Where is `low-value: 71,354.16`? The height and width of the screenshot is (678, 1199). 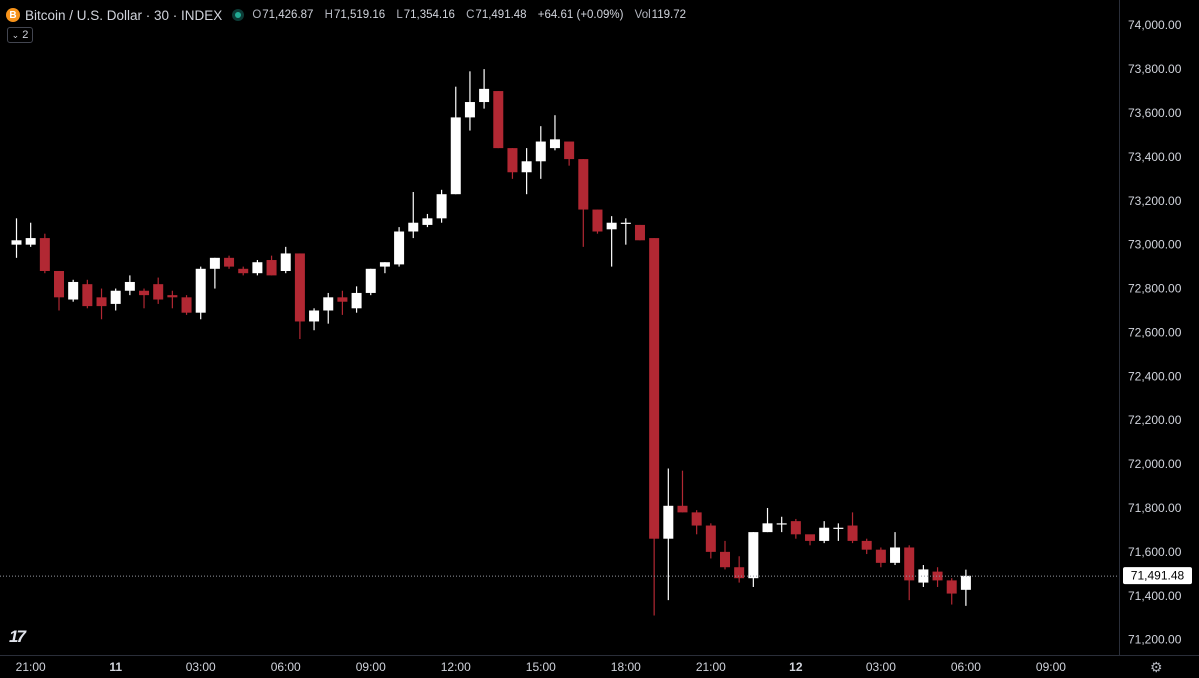
low-value: 71,354.16 is located at coordinates (429, 15).